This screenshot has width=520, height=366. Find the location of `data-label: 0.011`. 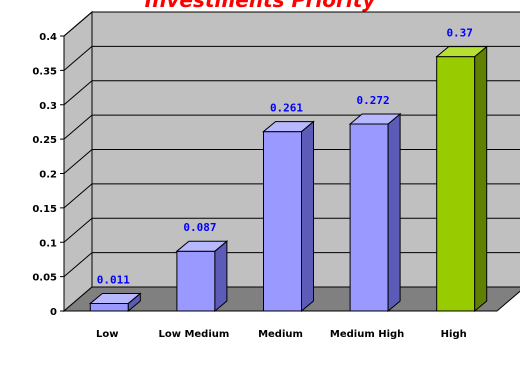

data-label: 0.011 is located at coordinates (113, 279).